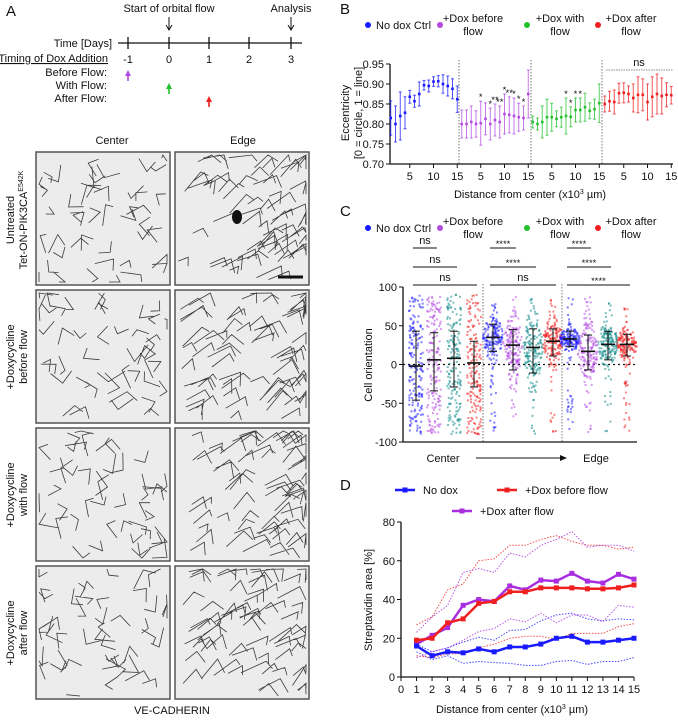 This screenshot has width=678, height=720. I want to click on legend-label-3: +Dox with, so click(560, 19).